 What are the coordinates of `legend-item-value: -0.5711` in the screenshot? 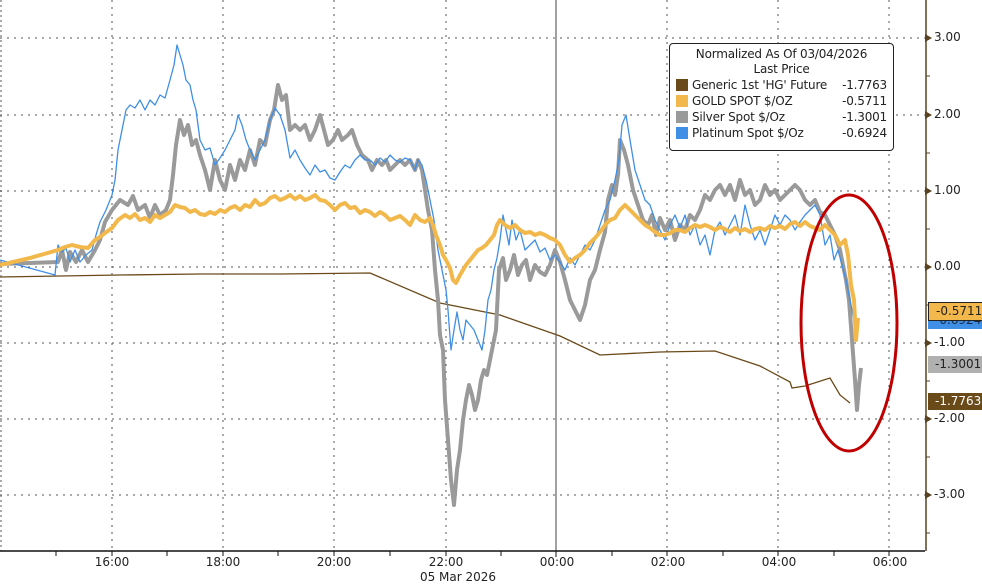 It's located at (864, 101).